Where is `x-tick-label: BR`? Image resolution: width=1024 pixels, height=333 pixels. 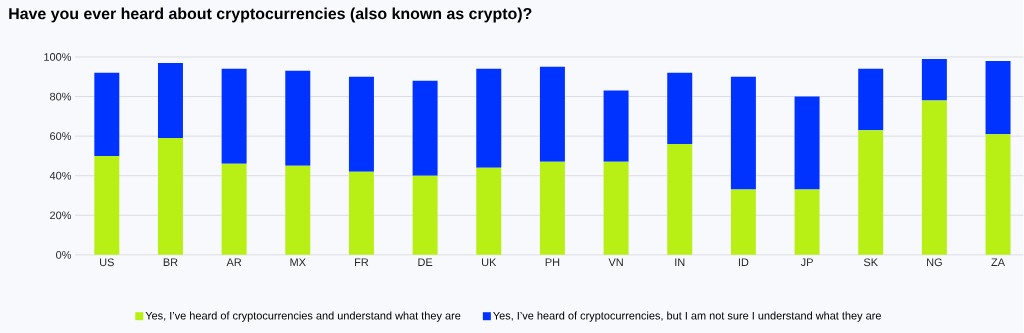 x-tick-label: BR is located at coordinates (170, 262).